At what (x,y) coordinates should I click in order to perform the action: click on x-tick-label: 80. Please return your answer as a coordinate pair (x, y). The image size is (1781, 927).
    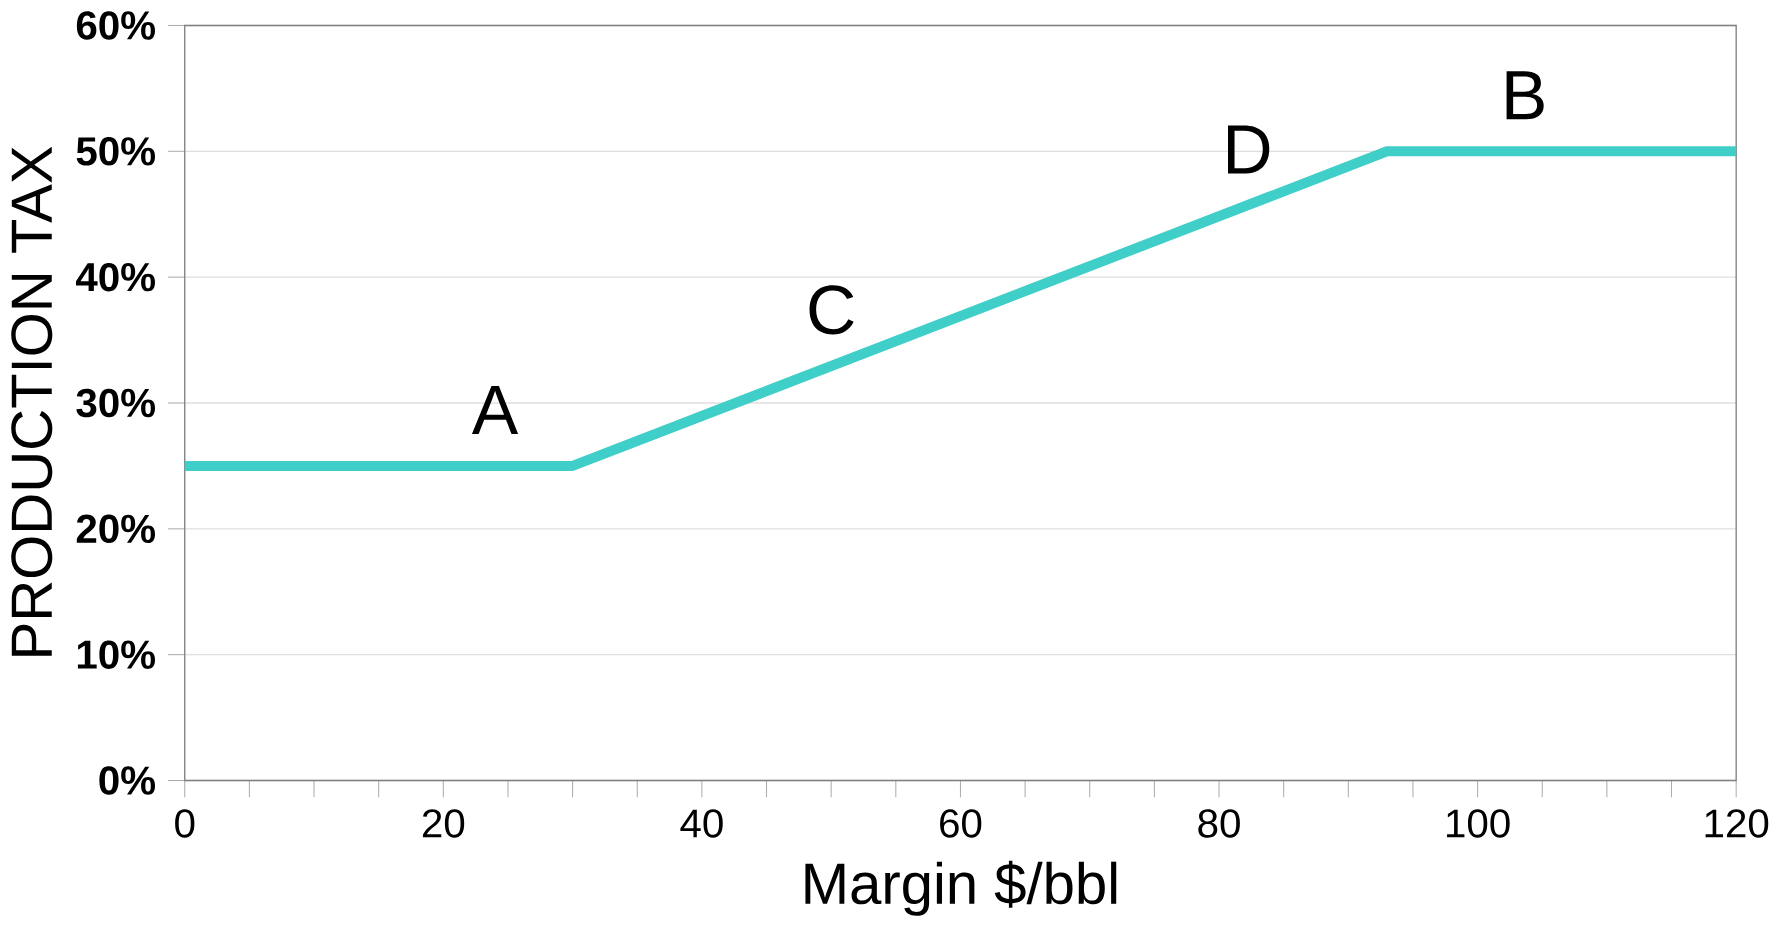
    Looking at the image, I should click on (1219, 823).